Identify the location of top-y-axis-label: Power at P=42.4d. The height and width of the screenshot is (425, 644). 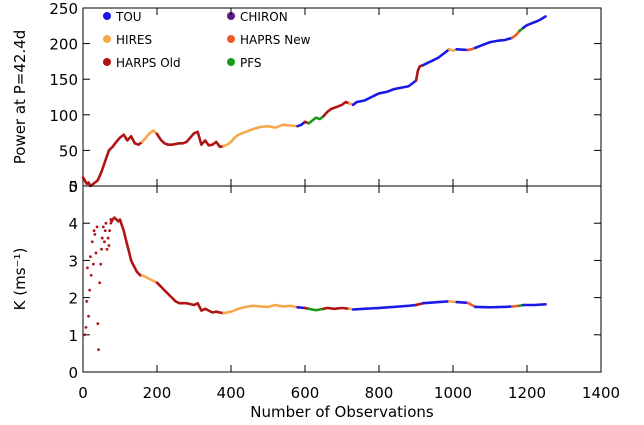
(20, 97).